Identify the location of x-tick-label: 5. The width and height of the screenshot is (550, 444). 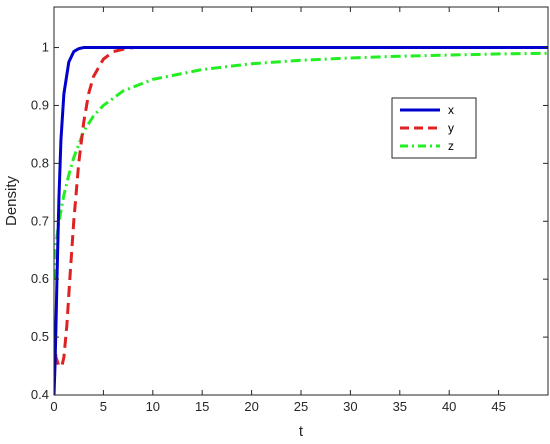
(103, 406).